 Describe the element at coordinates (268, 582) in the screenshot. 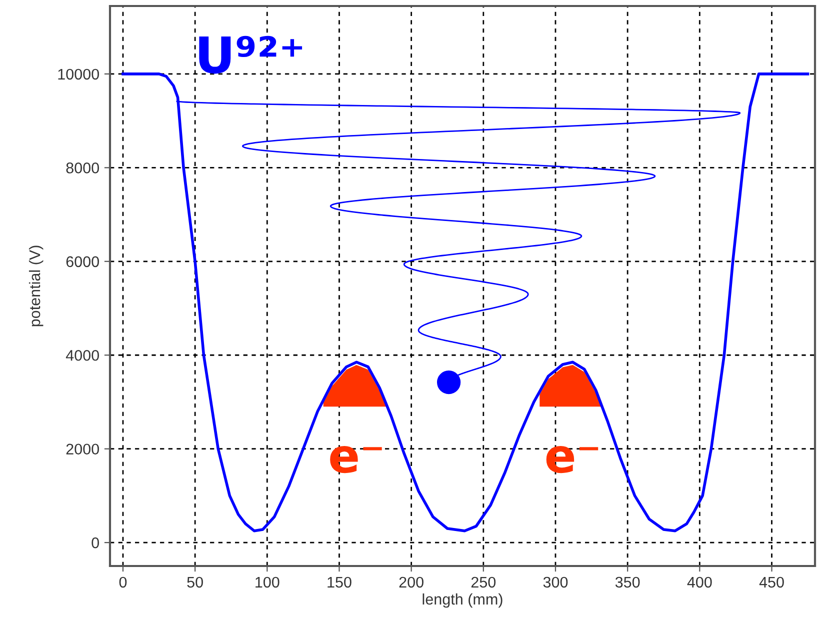

I see `x-tick-label: 100` at that location.